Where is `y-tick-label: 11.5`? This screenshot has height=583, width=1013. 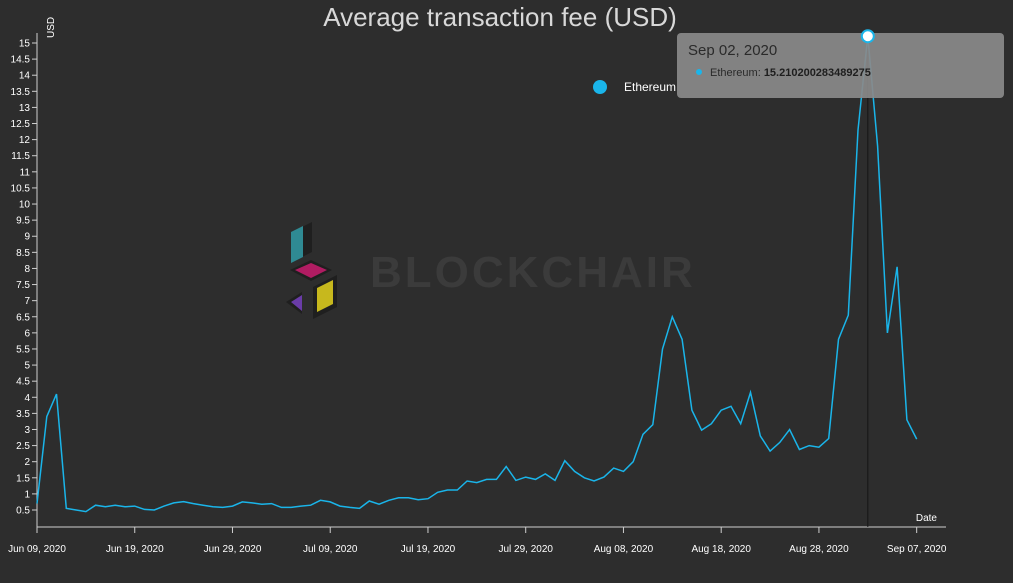
y-tick-label: 11.5 is located at coordinates (20, 156).